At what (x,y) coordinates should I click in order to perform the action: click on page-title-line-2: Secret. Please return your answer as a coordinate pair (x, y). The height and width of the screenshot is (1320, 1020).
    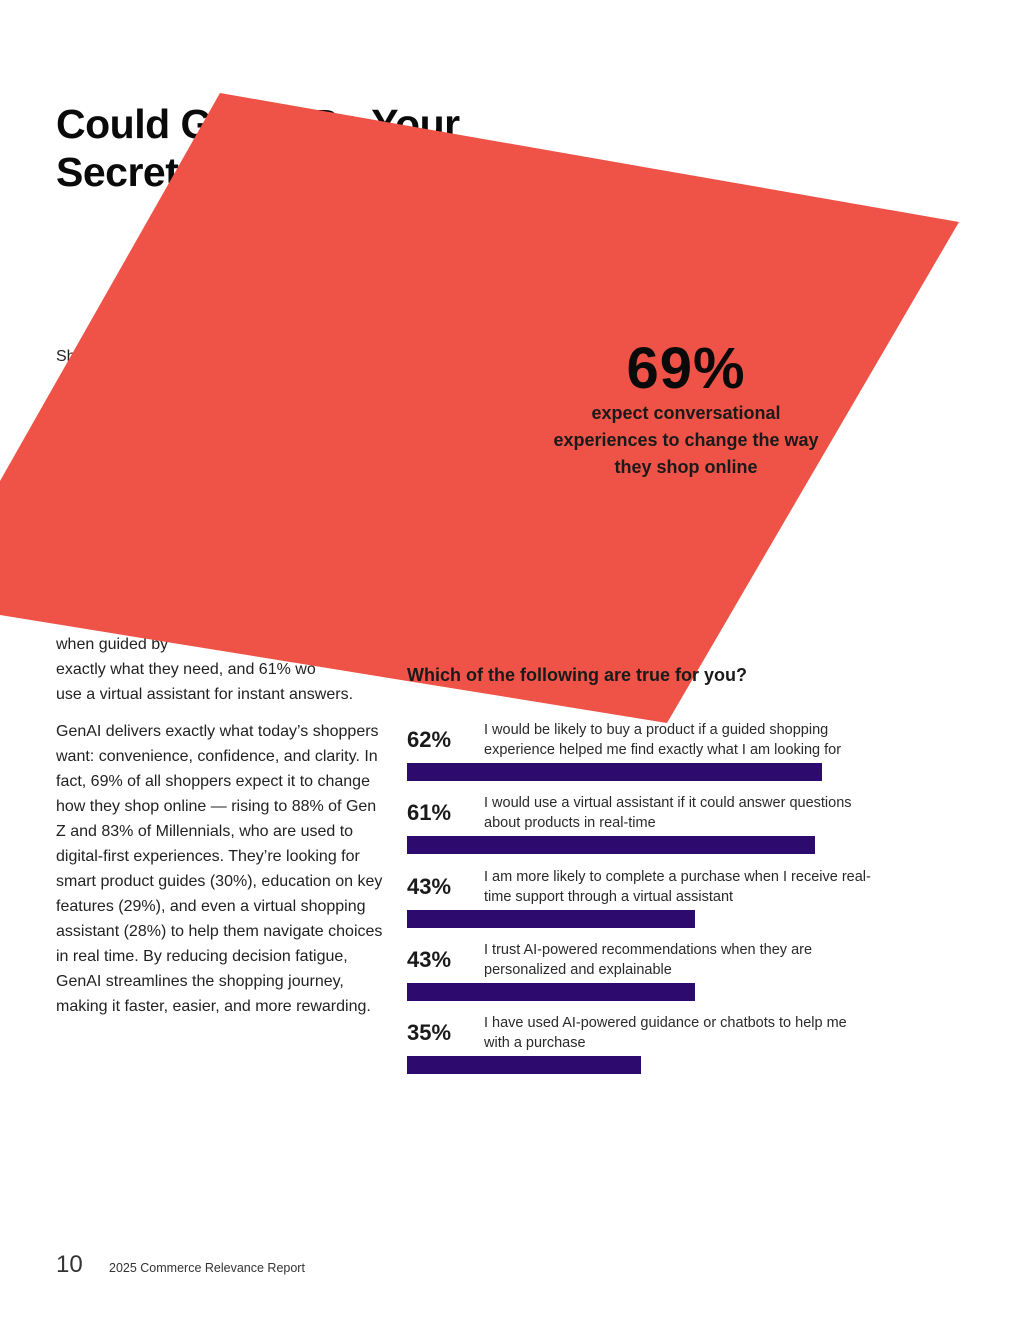
    Looking at the image, I should click on (117, 172).